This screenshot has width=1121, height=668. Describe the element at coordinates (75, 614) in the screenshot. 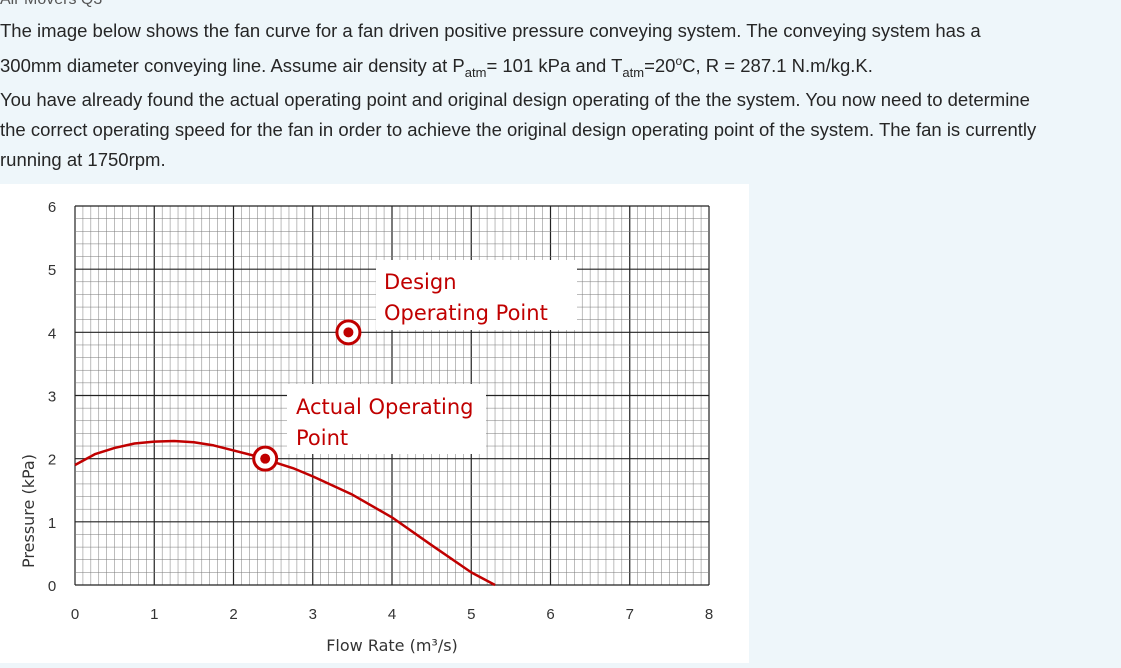

I see `x-tick-label: 0` at that location.